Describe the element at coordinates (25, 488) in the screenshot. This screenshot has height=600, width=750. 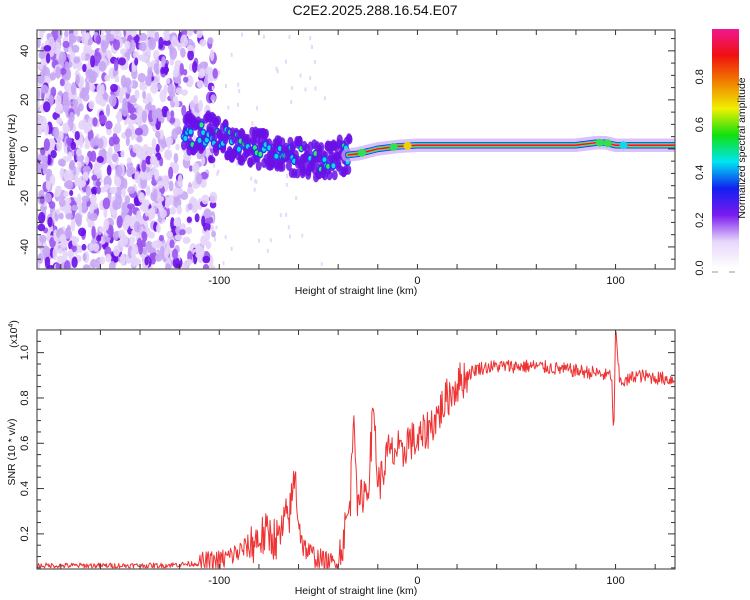
I see `snr-y-tick-label: 0.4` at that location.